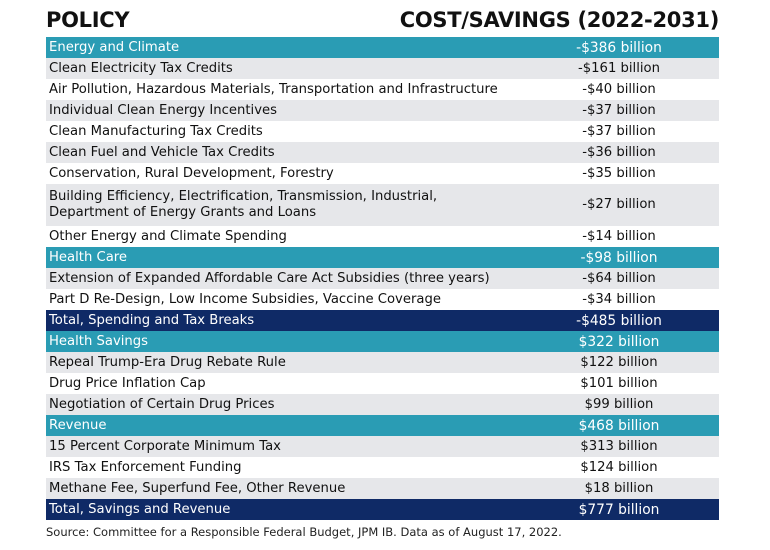 This screenshot has width=770, height=550. I want to click on policy-label: Clean Manufacturing Tax Credits, so click(282, 131).